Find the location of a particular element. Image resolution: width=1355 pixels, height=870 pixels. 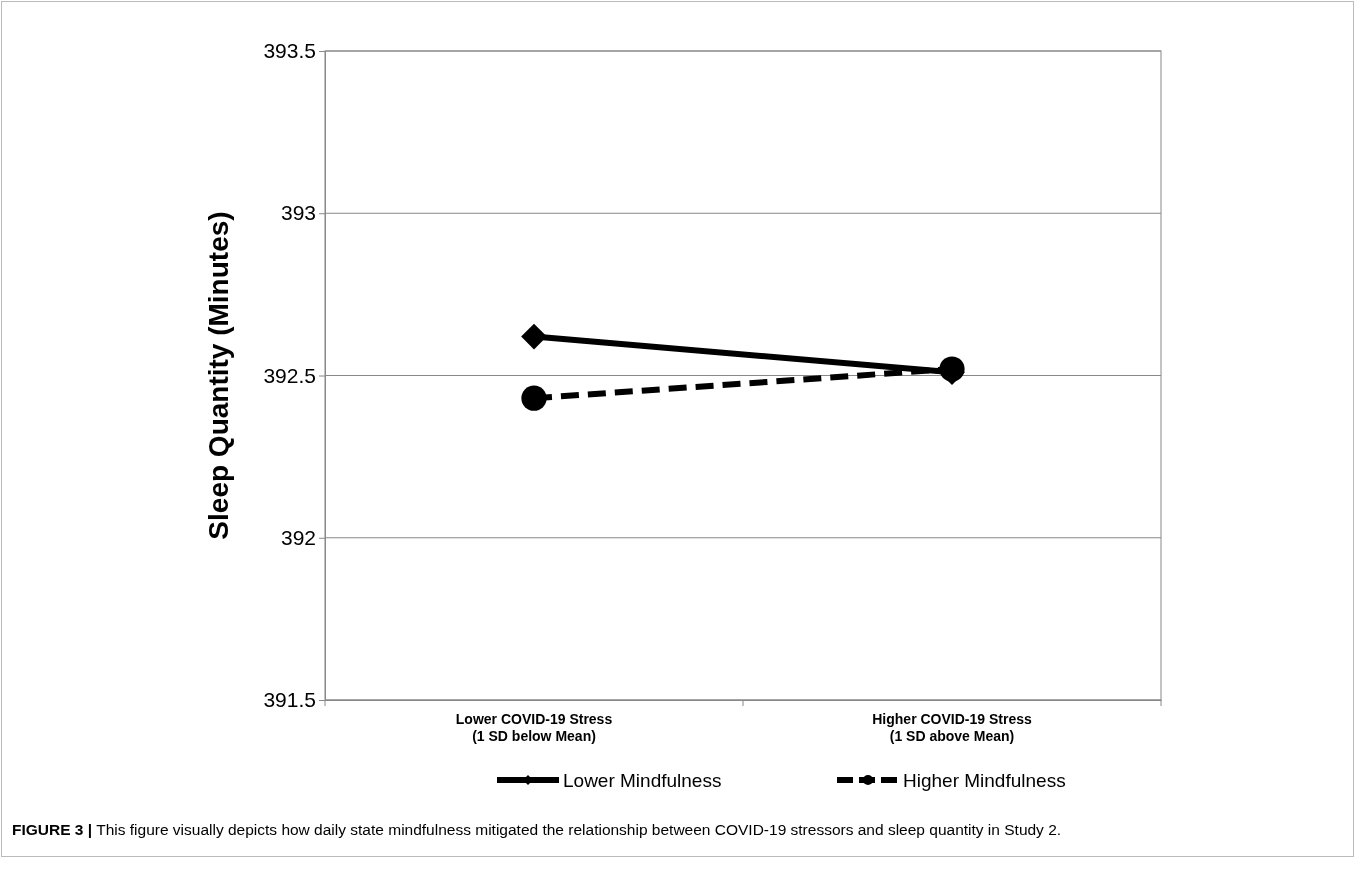

caption: FIGURE 3 | This figure visually depicts how daily state mindfulness mitigated the relationship between COVID-19 stressors and sleep quantity in Study 2. is located at coordinates (537, 829).